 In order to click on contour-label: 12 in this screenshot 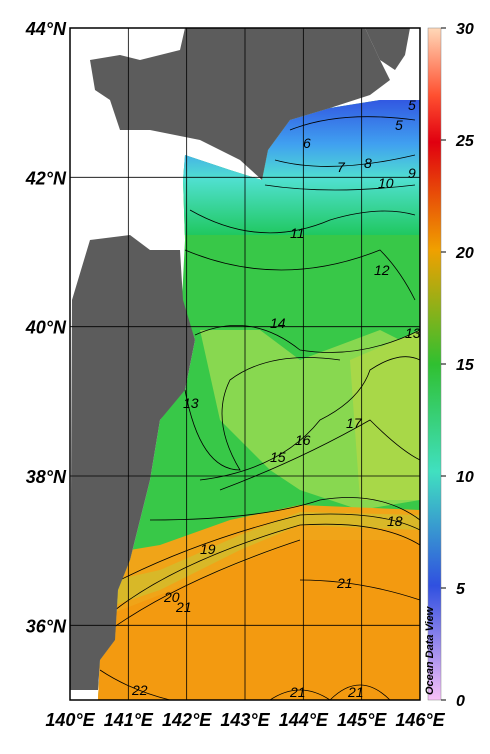, I will do `click(382, 270)`.